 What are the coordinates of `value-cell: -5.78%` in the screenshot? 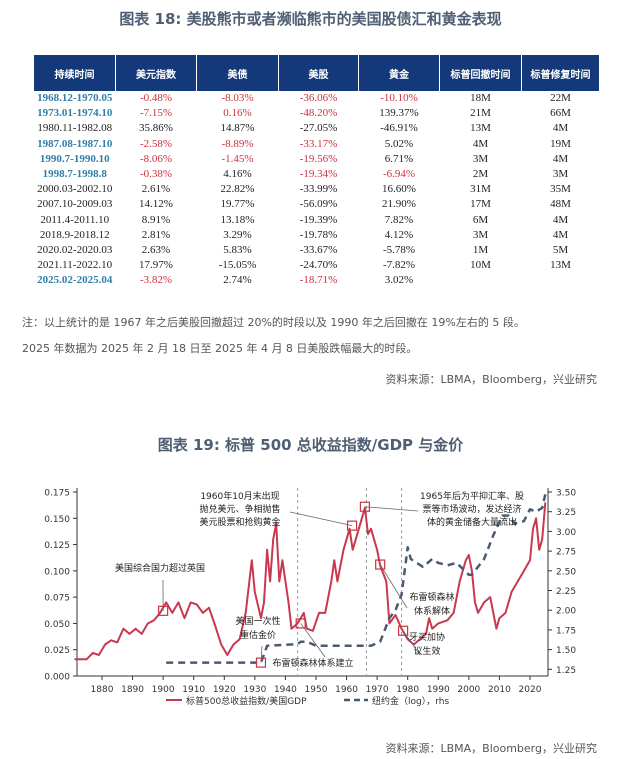 It's located at (399, 249).